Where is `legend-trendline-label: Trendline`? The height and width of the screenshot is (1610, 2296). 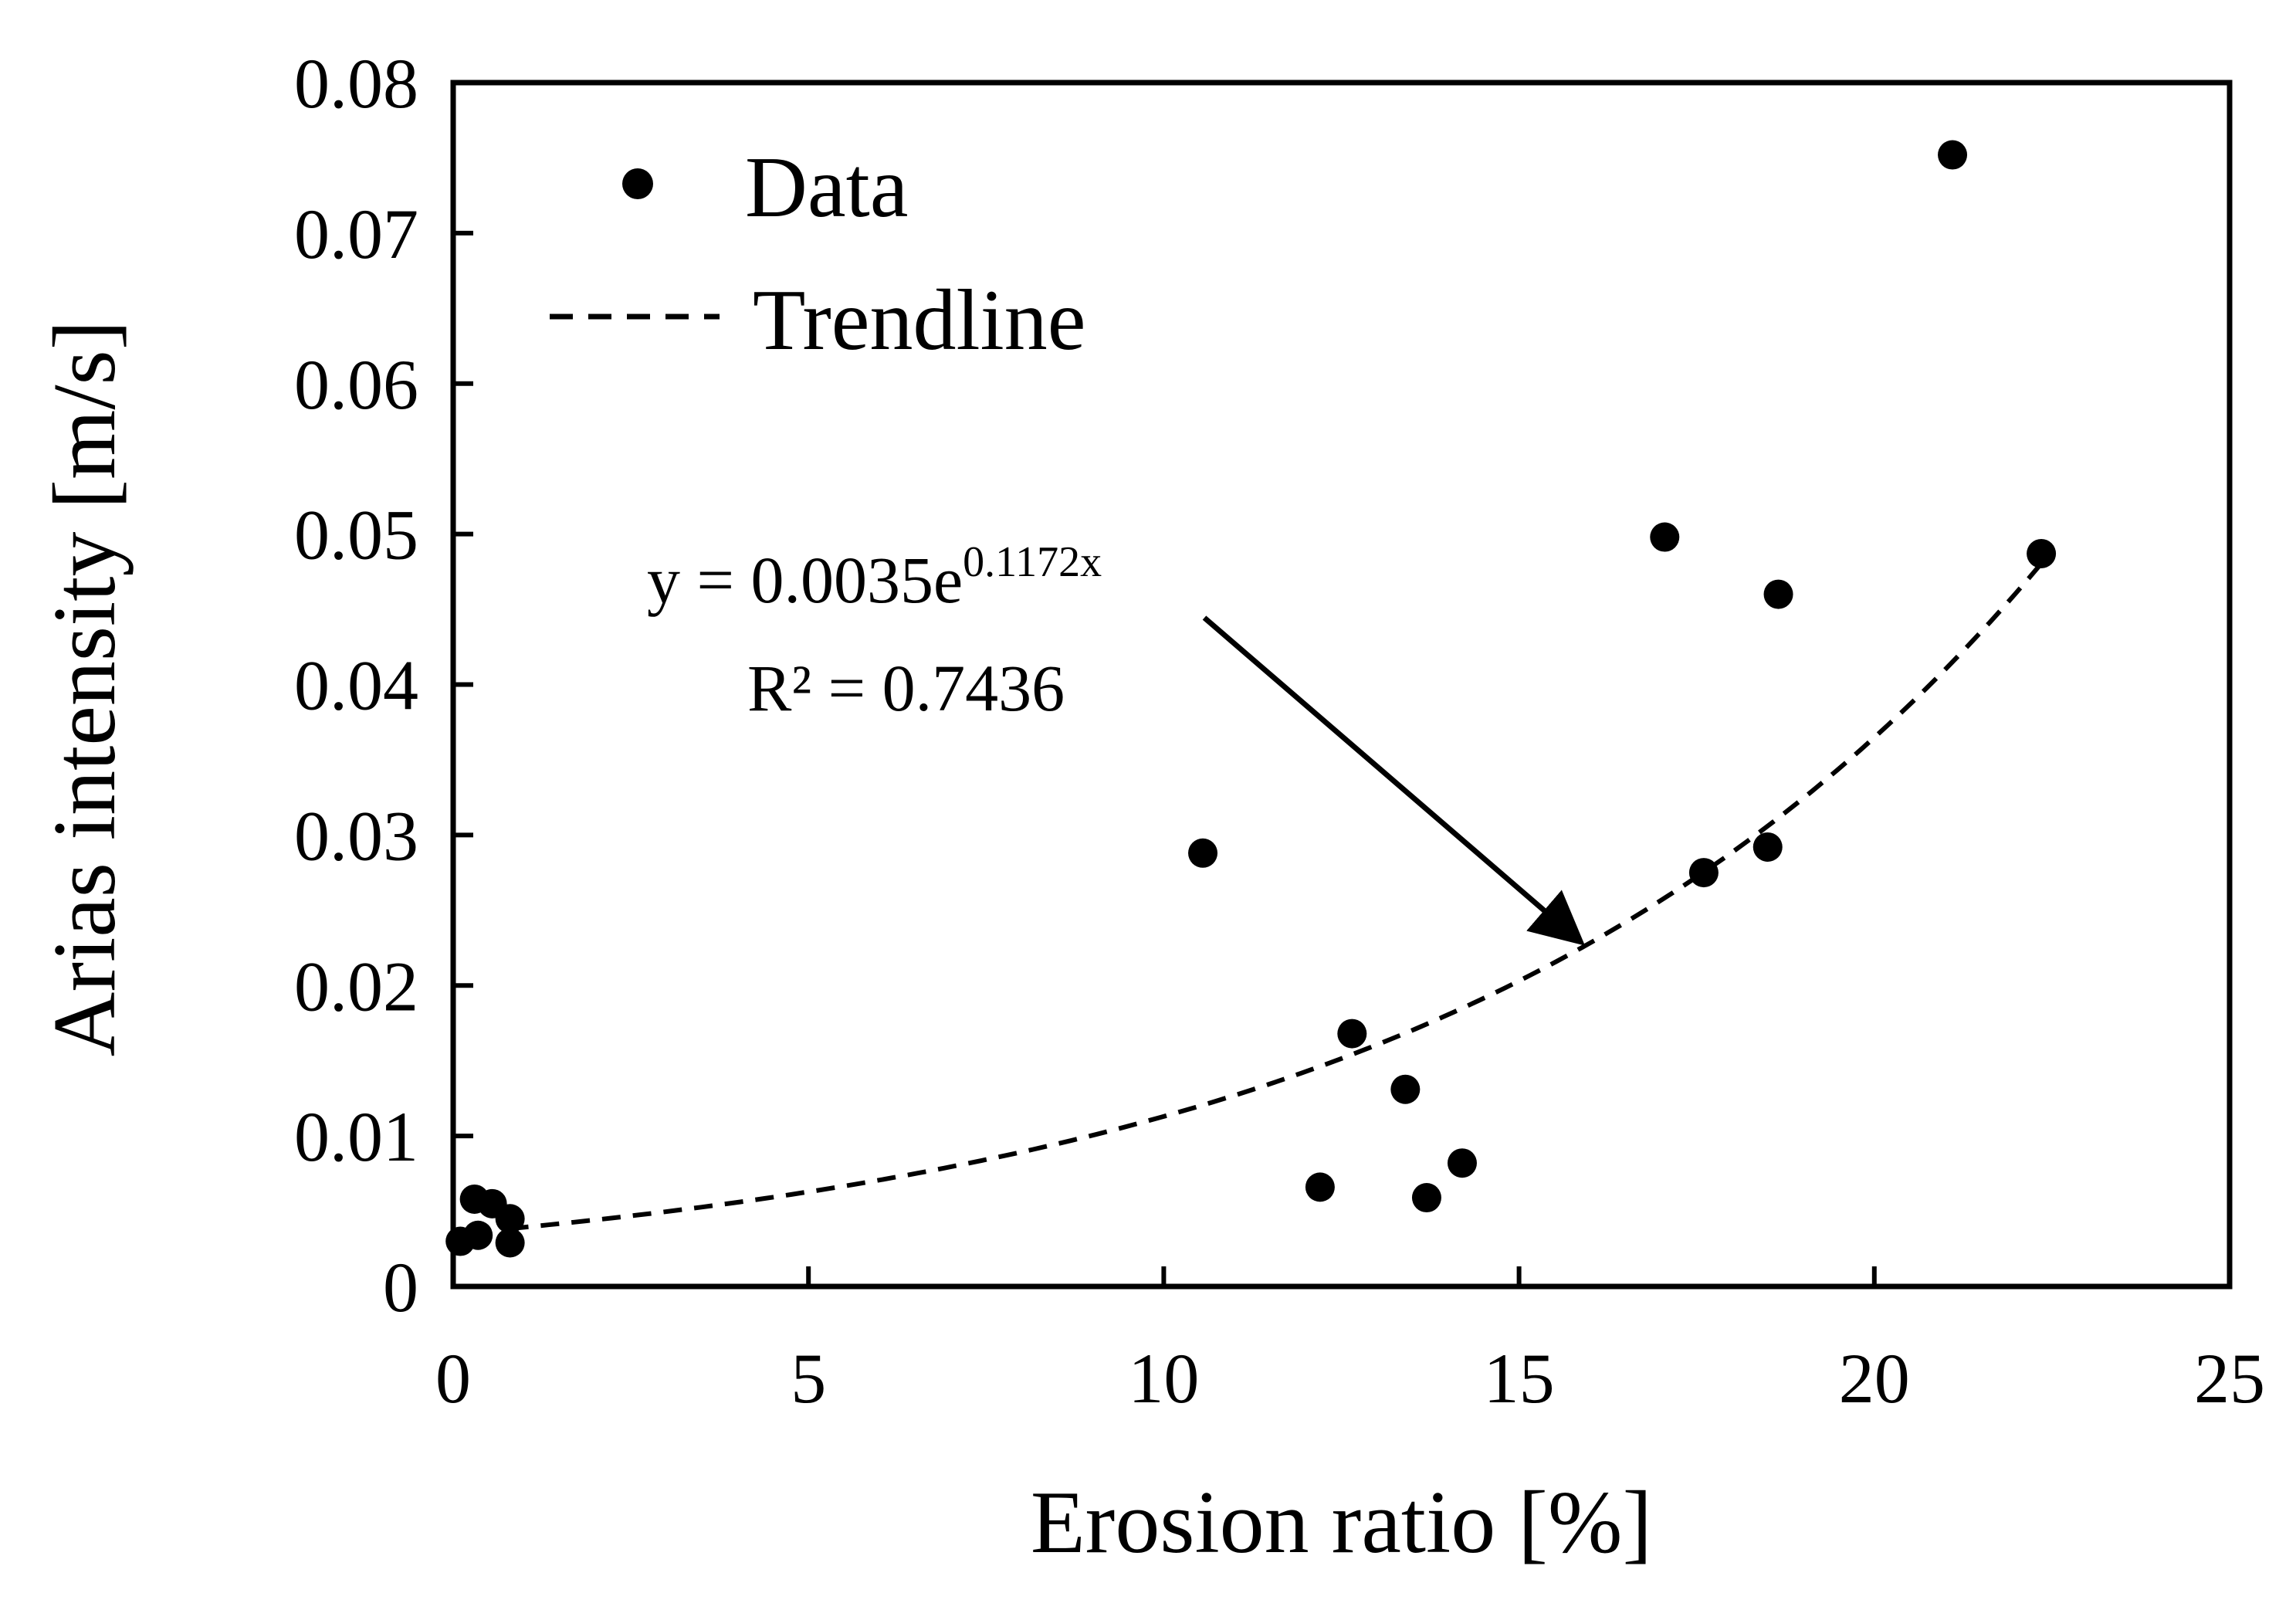
legend-trendline-label: Trendline is located at coordinates (919, 320).